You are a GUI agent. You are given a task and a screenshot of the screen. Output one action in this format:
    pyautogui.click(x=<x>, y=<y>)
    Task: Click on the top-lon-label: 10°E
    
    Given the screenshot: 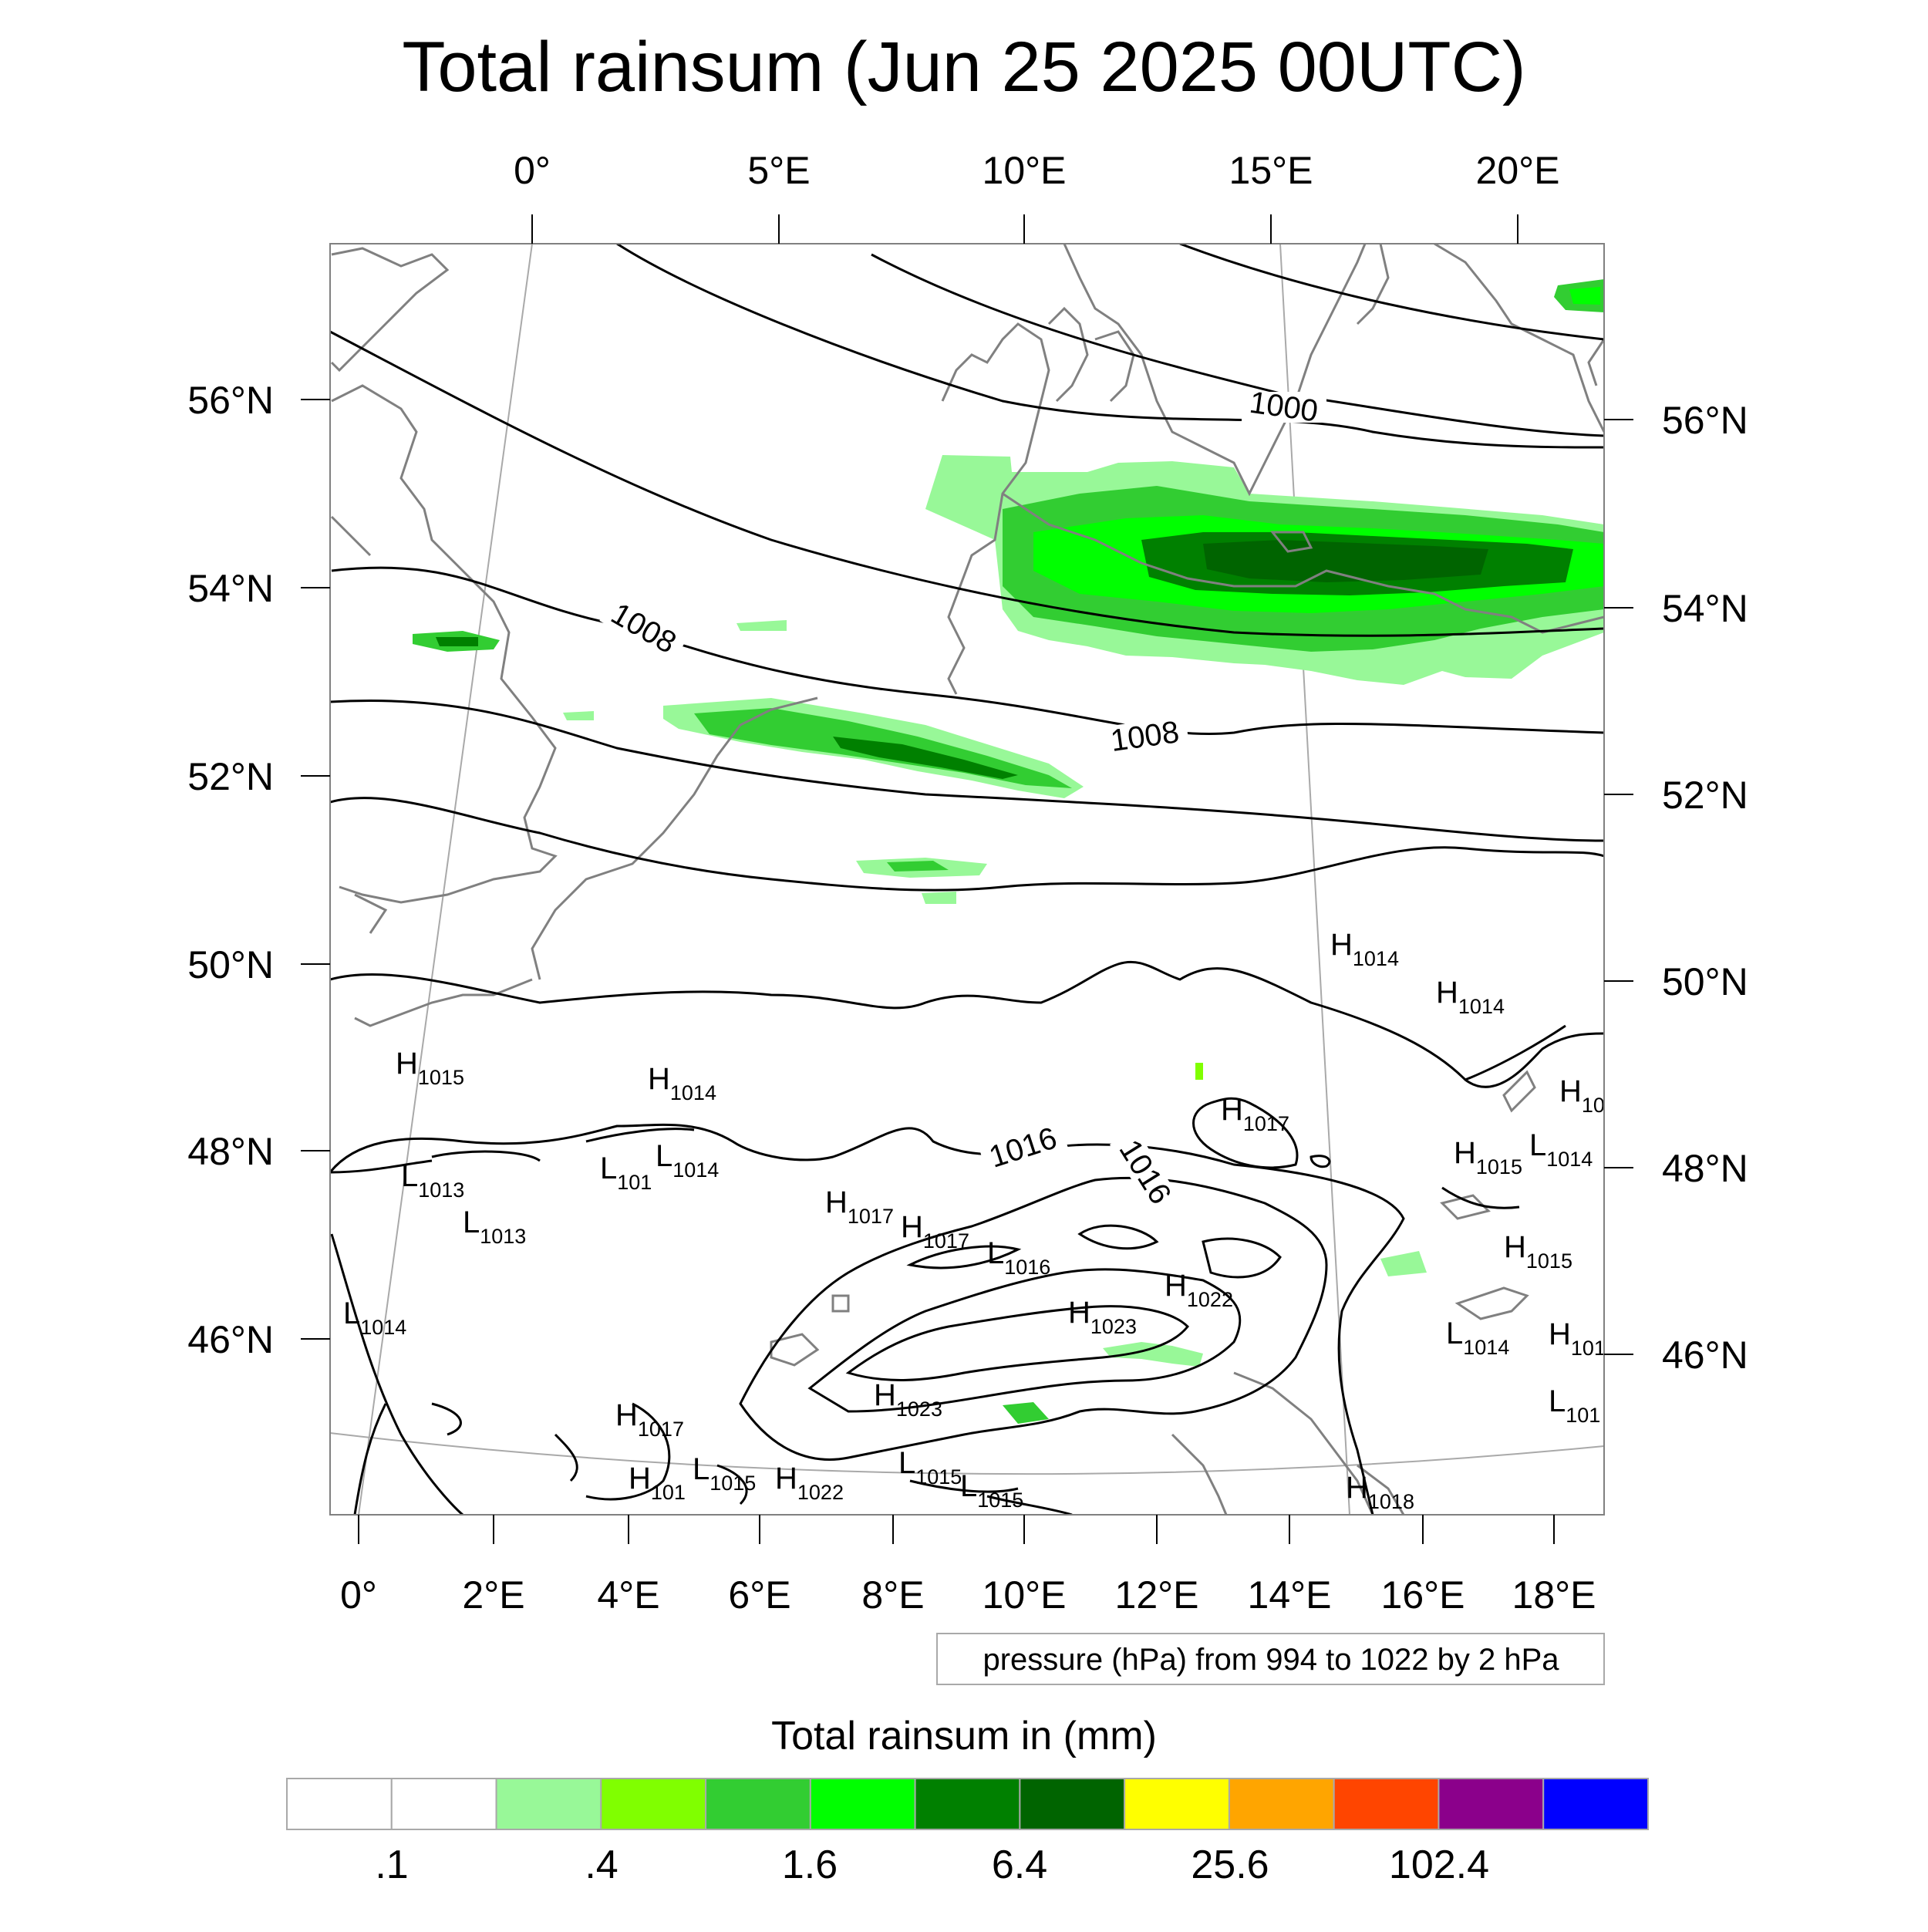 What is the action you would take?
    pyautogui.click(x=1025, y=170)
    